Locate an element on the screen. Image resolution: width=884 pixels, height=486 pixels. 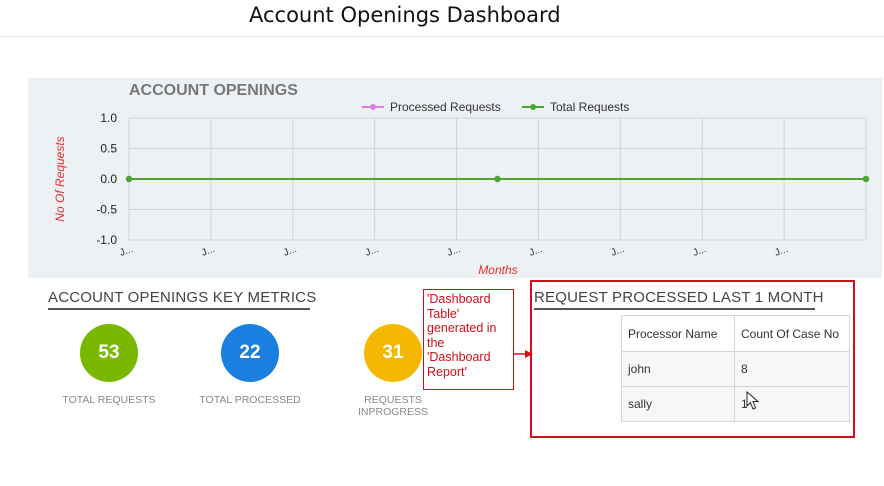
column-header-count-of-case-no: Count Of Case No is located at coordinates (792, 333).